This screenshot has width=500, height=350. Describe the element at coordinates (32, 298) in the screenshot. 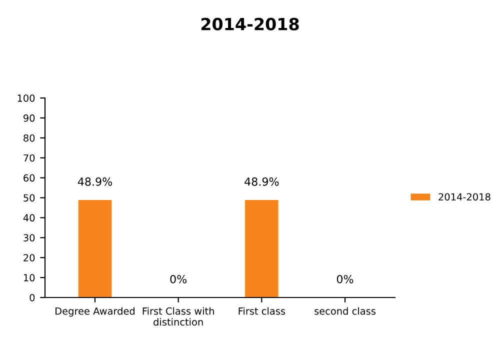

I see `y-tick-label: 0` at that location.